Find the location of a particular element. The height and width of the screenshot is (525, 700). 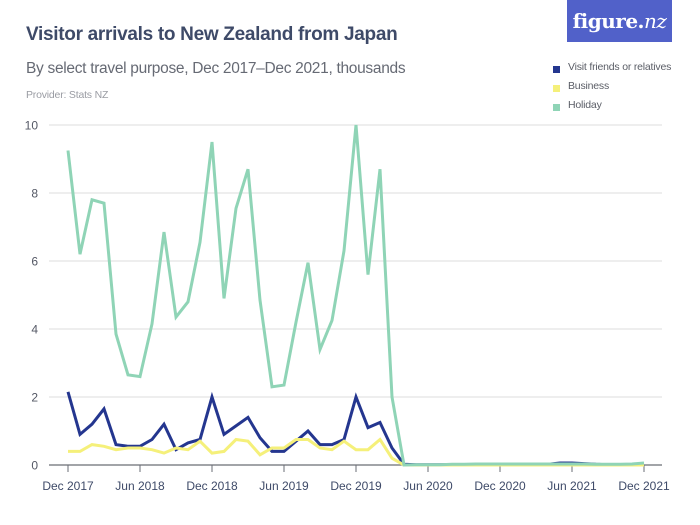

x-tick-label: Dec 2019 is located at coordinates (356, 486).